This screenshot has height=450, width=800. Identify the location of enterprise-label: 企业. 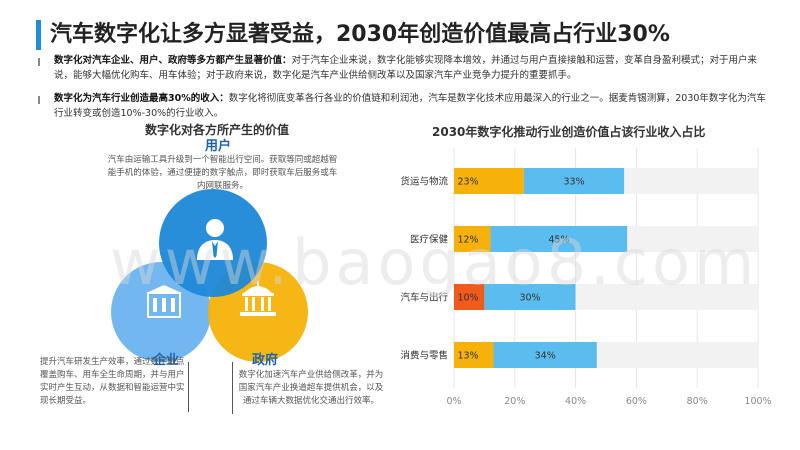
(166, 360).